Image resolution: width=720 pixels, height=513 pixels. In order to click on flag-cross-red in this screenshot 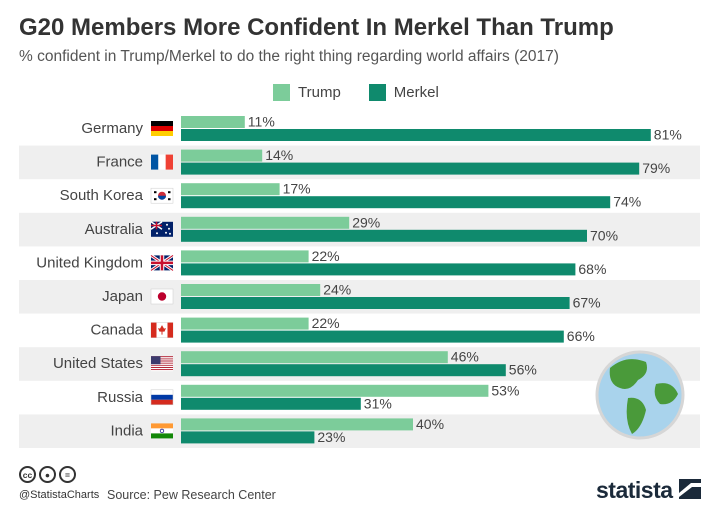, I will do `click(162, 263)`.